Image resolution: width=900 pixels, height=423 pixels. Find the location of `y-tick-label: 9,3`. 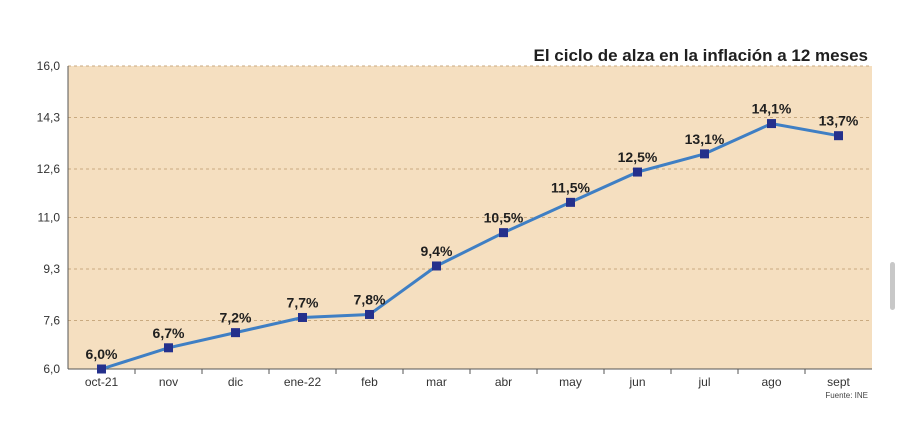

y-tick-label: 9,3 is located at coordinates (51, 269).